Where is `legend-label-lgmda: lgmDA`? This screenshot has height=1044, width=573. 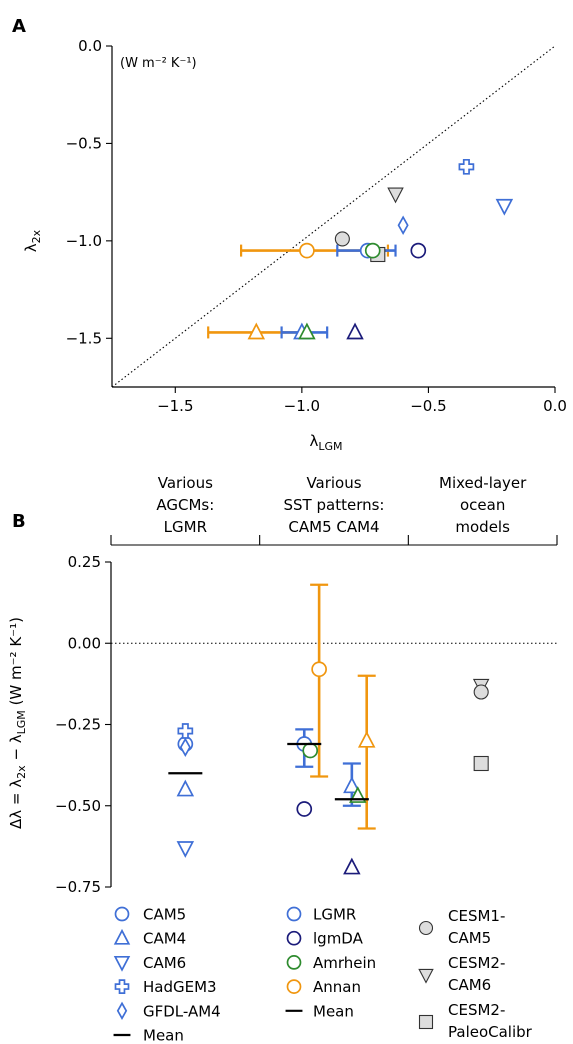
legend-label-lgmda: lgmDA is located at coordinates (338, 939).